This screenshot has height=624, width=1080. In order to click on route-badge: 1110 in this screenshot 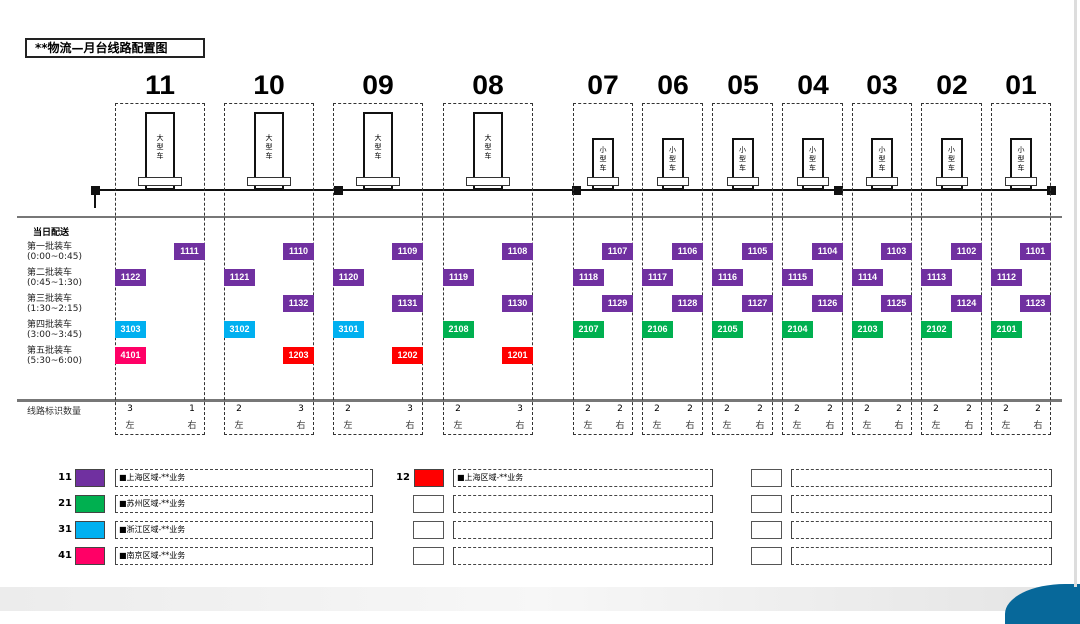, I will do `click(298, 251)`.